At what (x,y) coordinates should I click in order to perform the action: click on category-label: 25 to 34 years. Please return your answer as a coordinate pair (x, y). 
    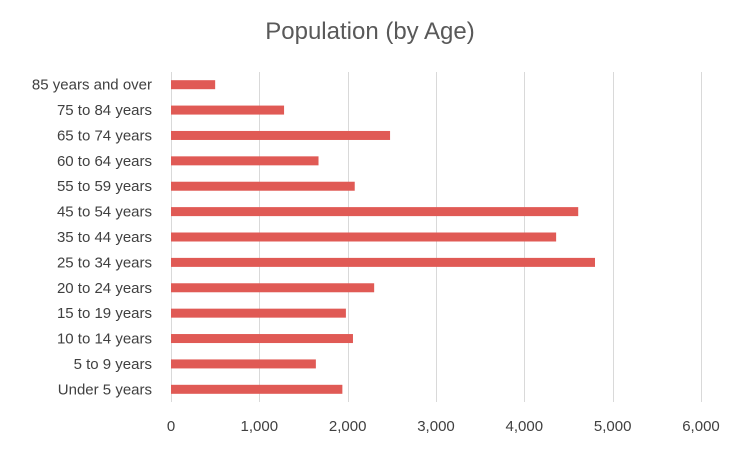
    Looking at the image, I should click on (104, 262).